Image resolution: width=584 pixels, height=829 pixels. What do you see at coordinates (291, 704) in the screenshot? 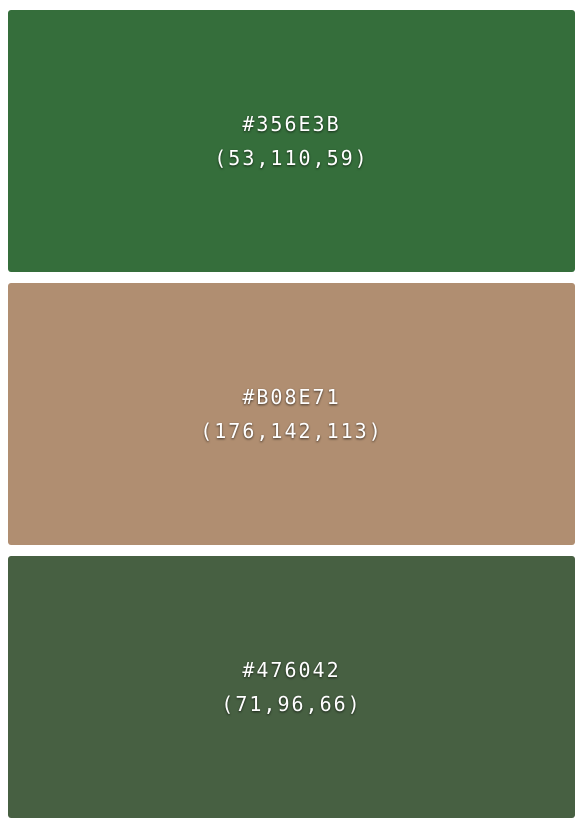
I see `swatch-rgb-label: (71,96,66)` at bounding box center [291, 704].